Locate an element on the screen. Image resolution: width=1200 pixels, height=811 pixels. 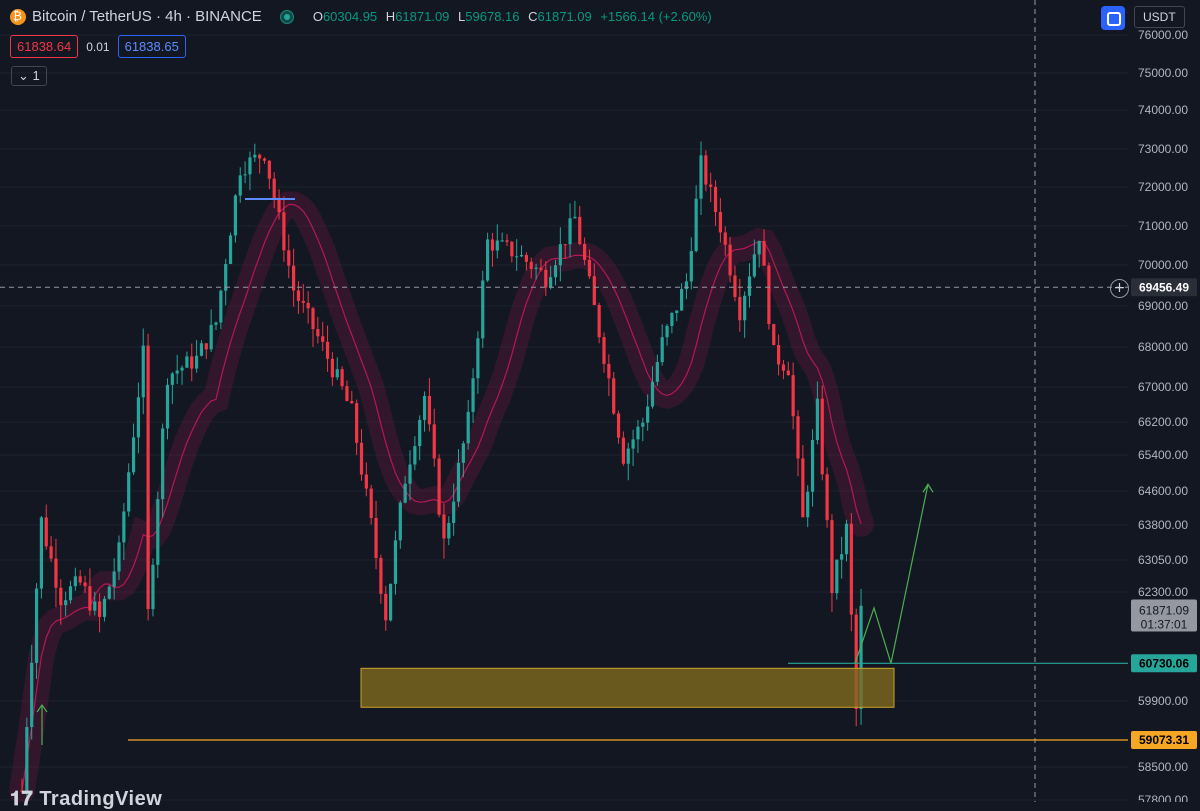
price-tick-label: 71000.00 is located at coordinates (1163, 226).